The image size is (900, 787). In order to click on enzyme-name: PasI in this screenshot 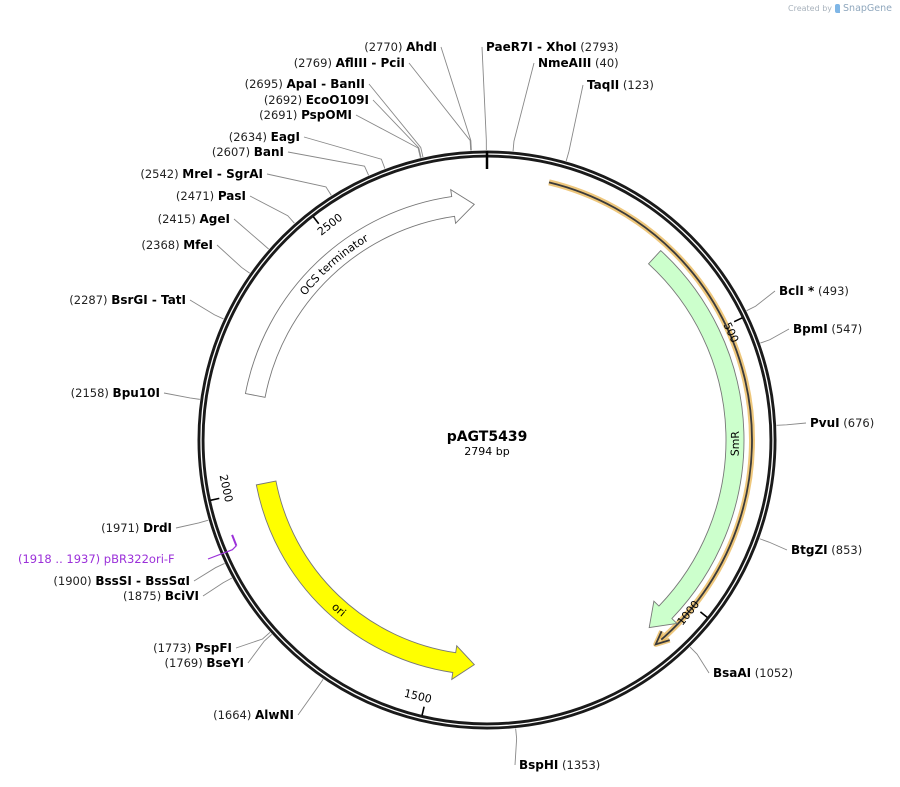, I will do `click(232, 196)`.